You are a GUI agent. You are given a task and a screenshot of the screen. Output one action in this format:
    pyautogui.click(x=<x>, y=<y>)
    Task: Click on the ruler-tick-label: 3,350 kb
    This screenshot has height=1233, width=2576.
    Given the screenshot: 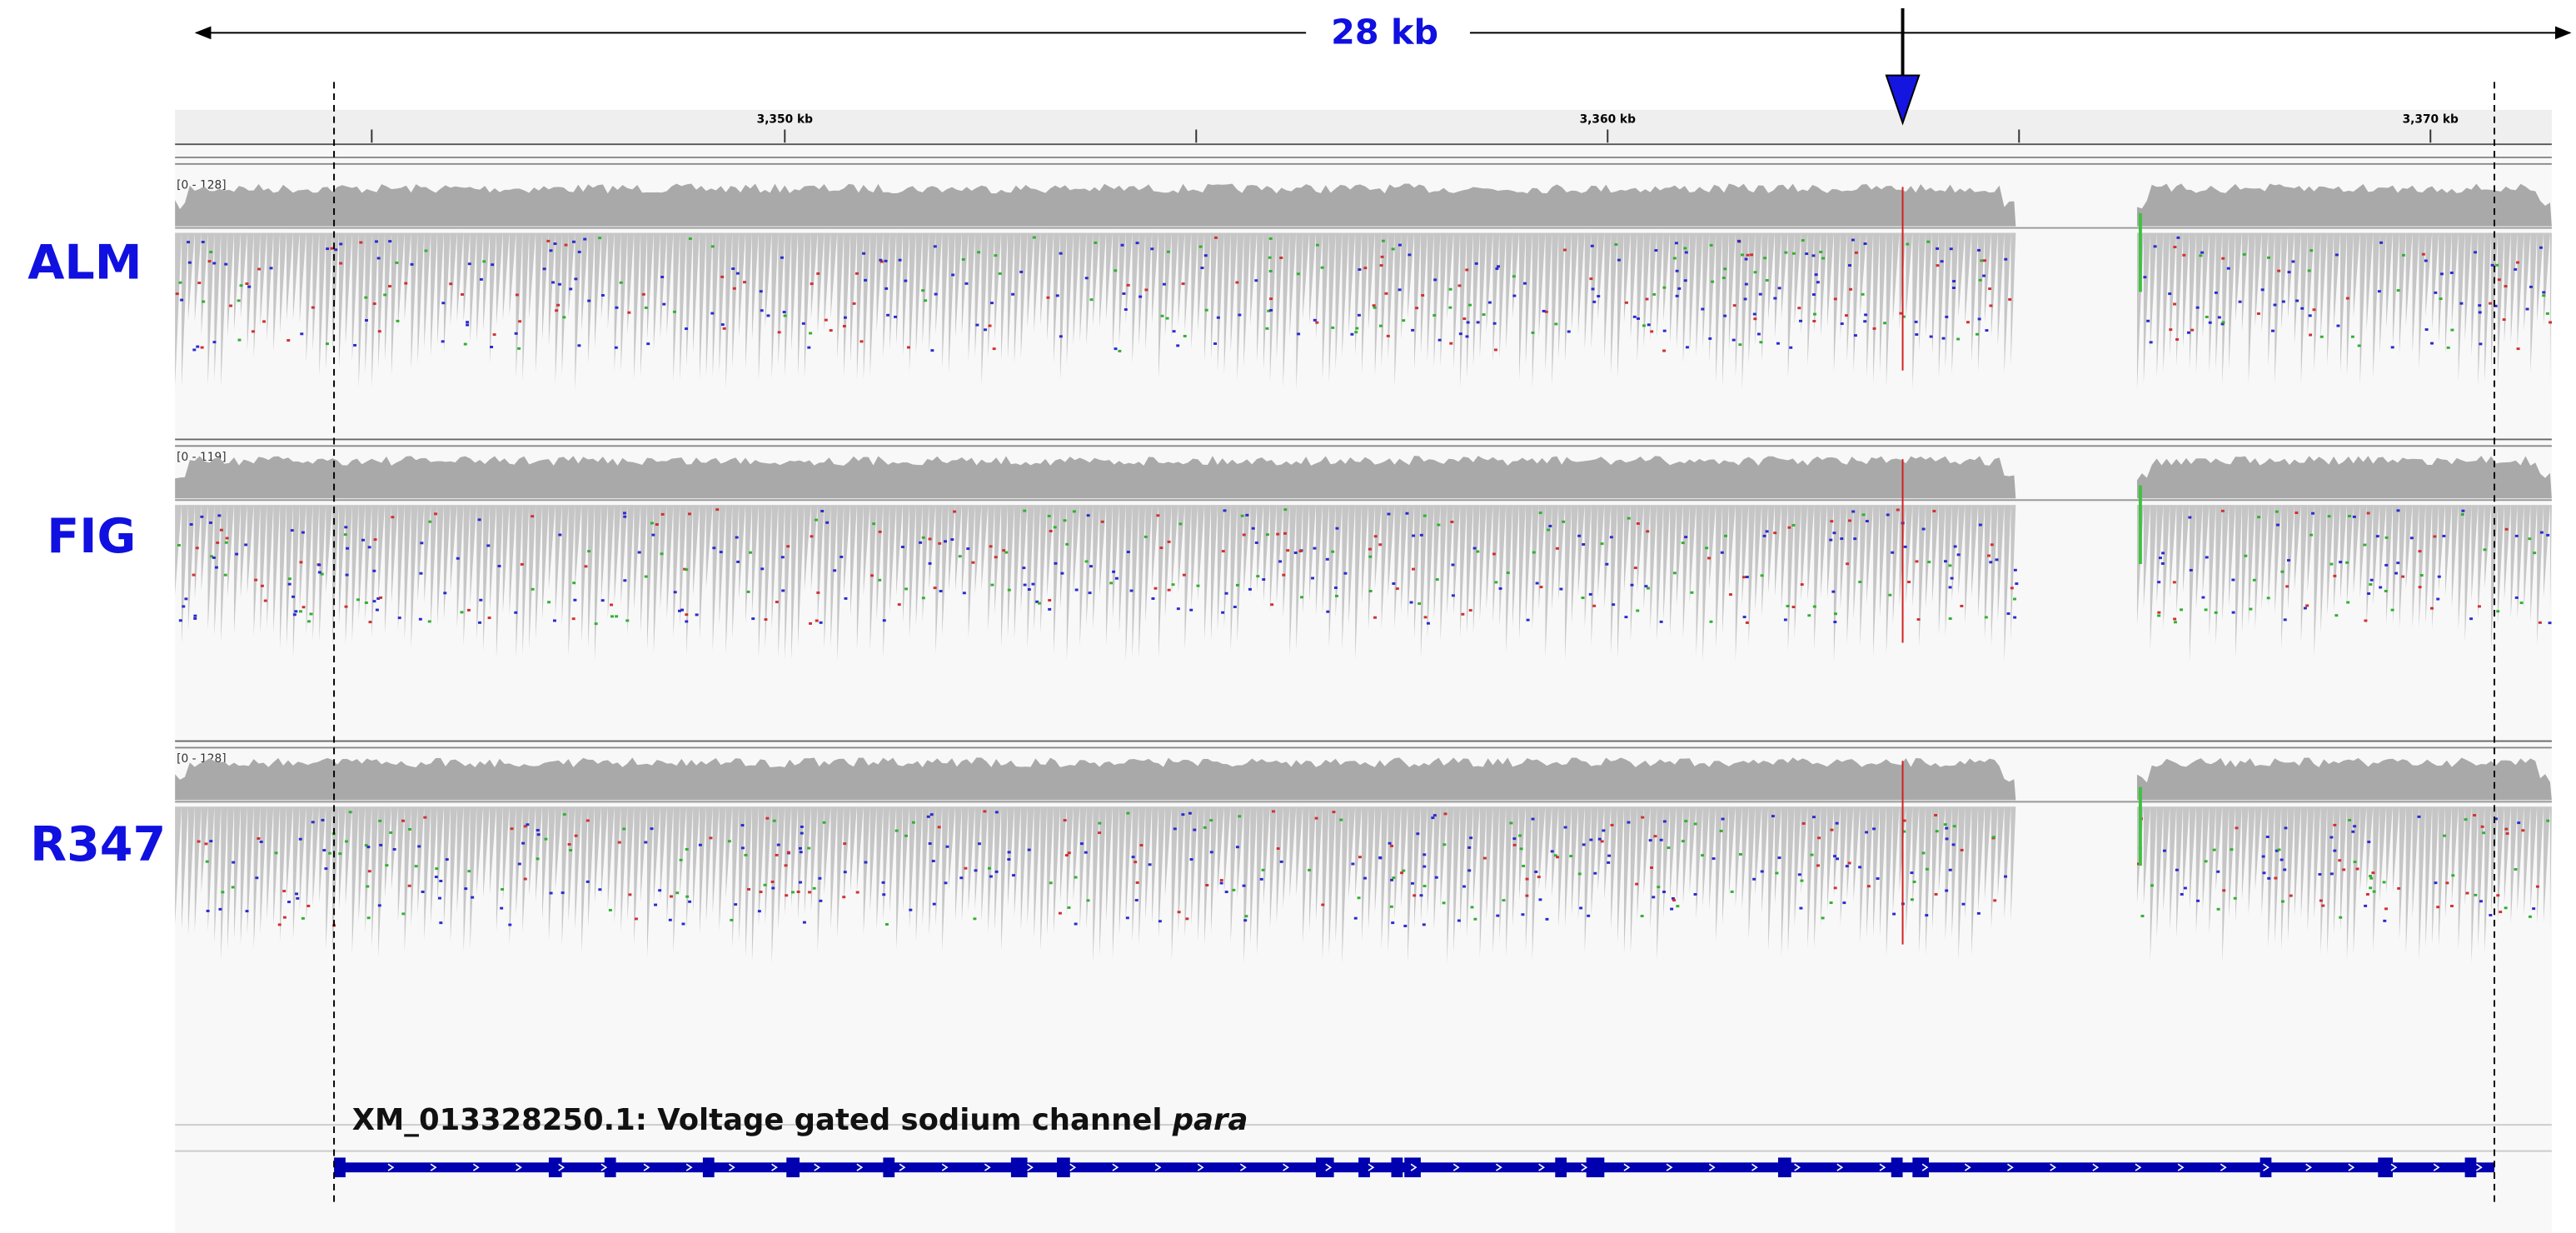 What is the action you would take?
    pyautogui.click(x=785, y=120)
    